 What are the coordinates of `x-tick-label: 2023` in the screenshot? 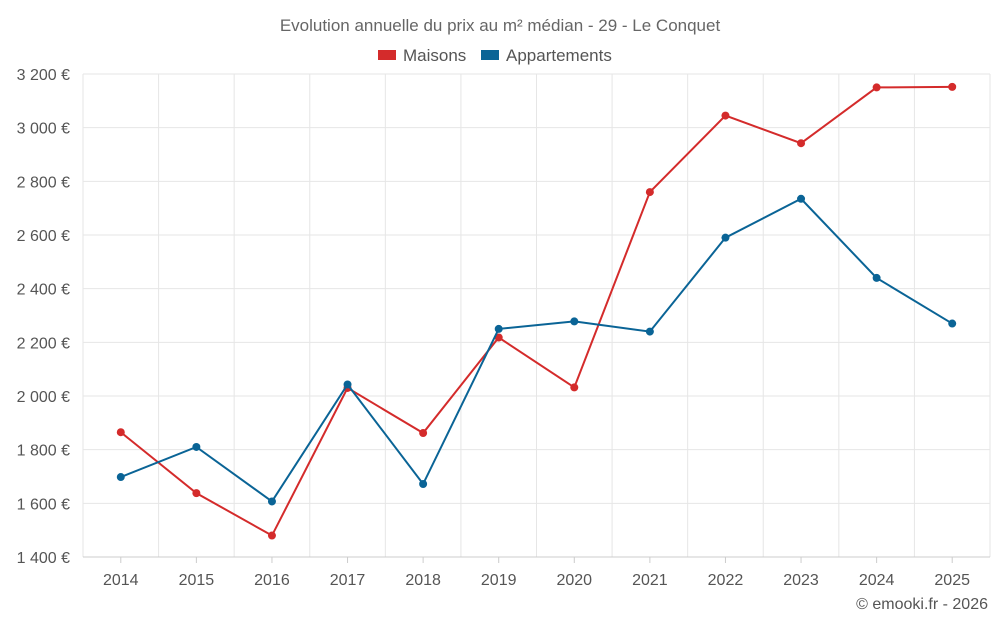 It's located at (801, 580).